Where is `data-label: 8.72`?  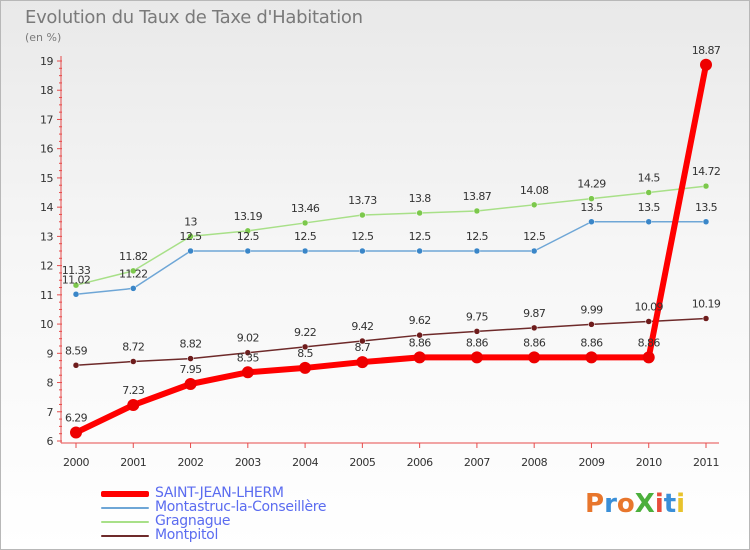 data-label: 8.72 is located at coordinates (133, 346).